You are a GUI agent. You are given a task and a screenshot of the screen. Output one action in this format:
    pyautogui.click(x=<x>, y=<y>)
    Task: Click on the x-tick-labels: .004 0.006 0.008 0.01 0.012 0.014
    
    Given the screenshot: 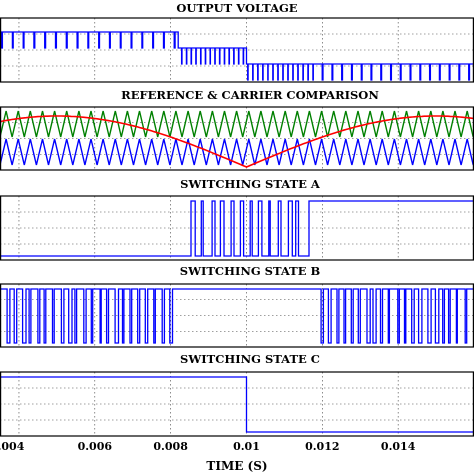 What is the action you would take?
    pyautogui.click(x=208, y=446)
    